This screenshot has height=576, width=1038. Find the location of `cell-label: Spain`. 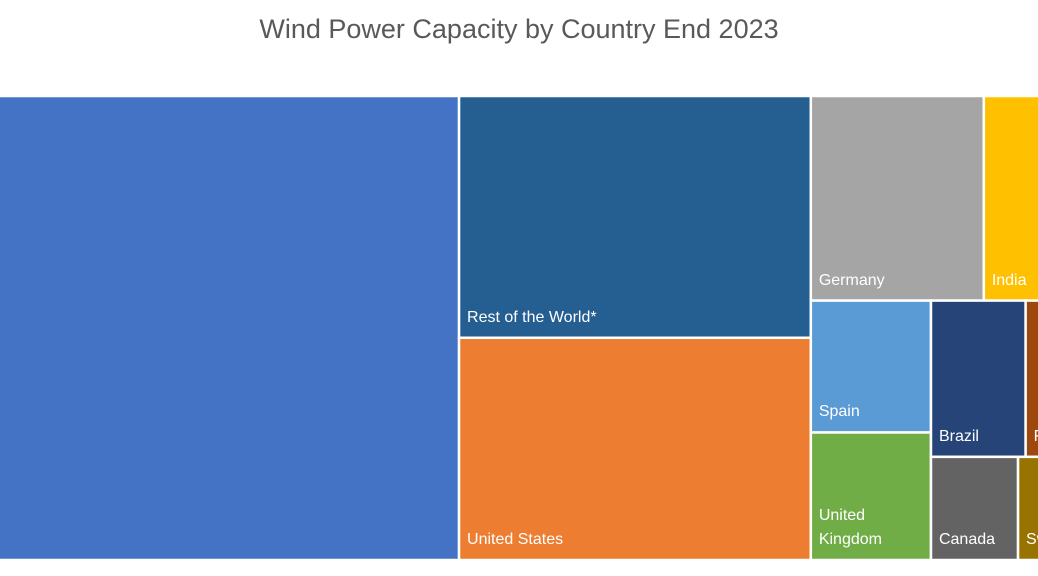

cell-label: Spain is located at coordinates (839, 412).